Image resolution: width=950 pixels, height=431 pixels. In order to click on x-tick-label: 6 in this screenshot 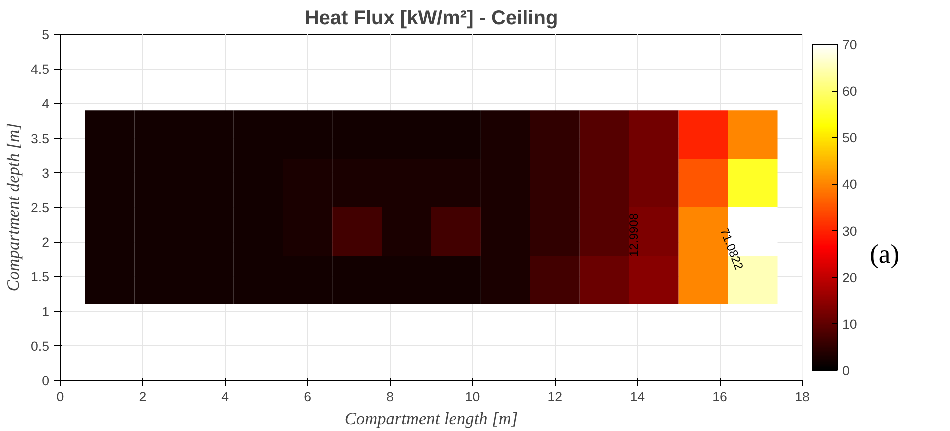, I will do `click(308, 397)`.